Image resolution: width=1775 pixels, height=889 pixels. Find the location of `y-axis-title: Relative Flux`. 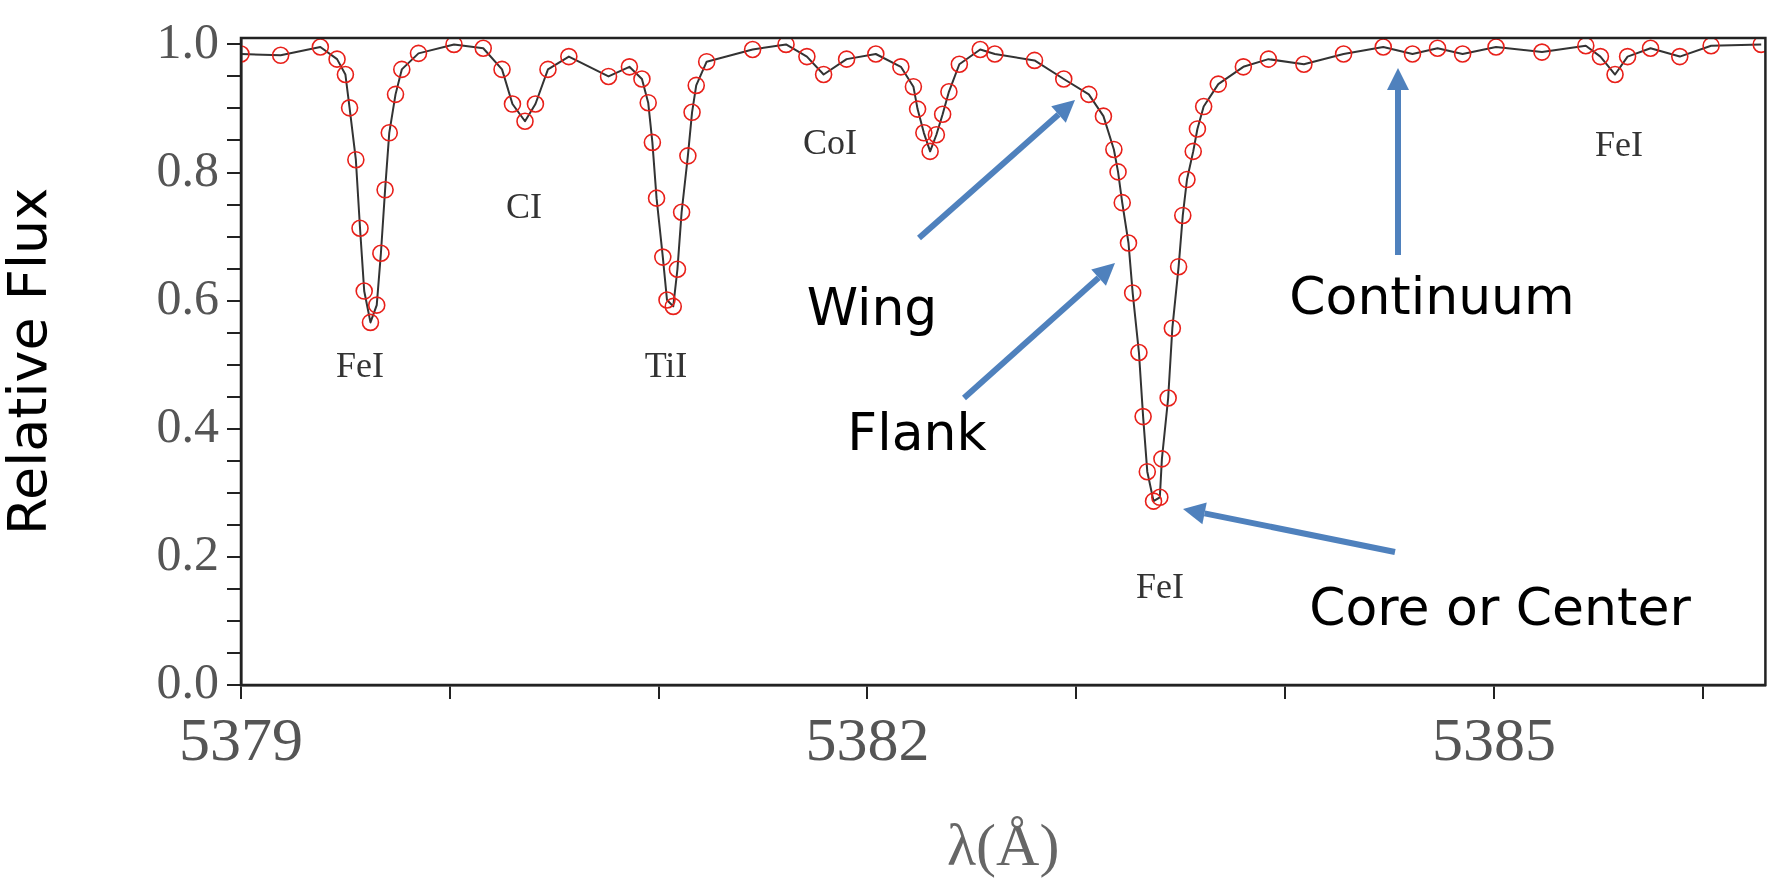

y-axis-title: Relative Flux is located at coordinates (30, 361).